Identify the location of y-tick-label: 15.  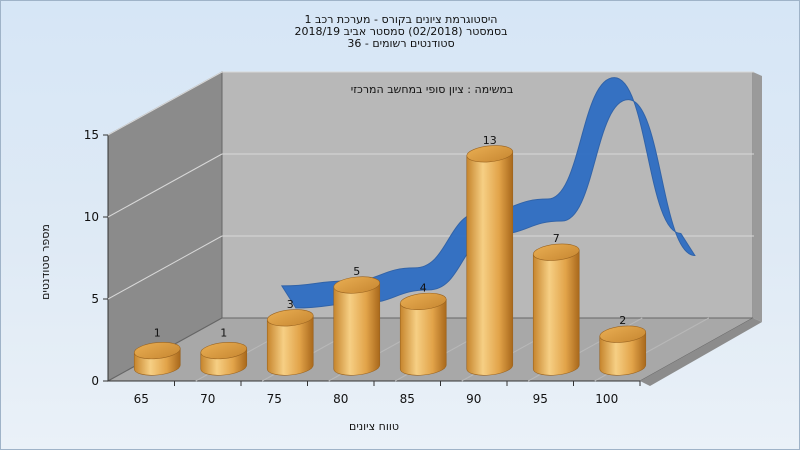
(91, 135).